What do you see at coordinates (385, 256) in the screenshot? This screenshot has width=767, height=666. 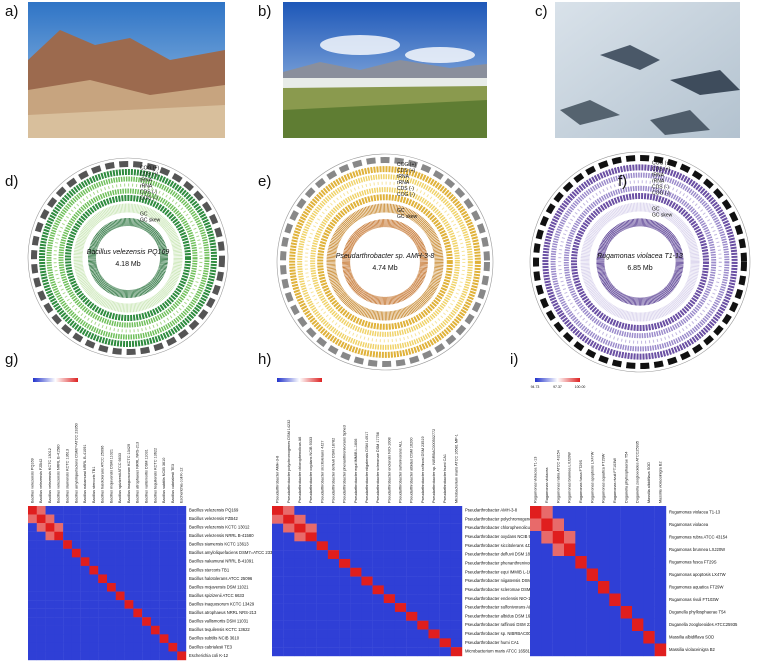 I see `genome-name: Pseudarthrobacter sp. AMH-3-8` at bounding box center [385, 256].